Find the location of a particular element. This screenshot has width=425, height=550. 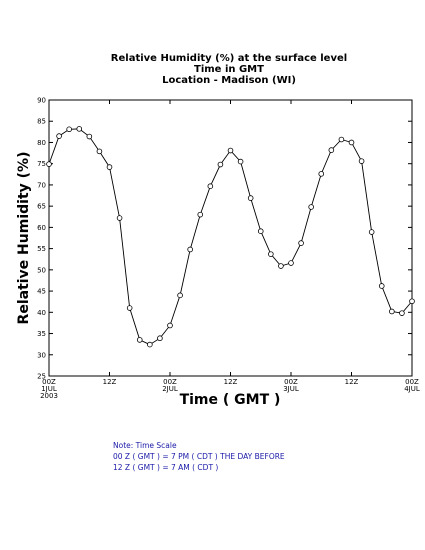

y-tick-label: 40 is located at coordinates (41, 313).